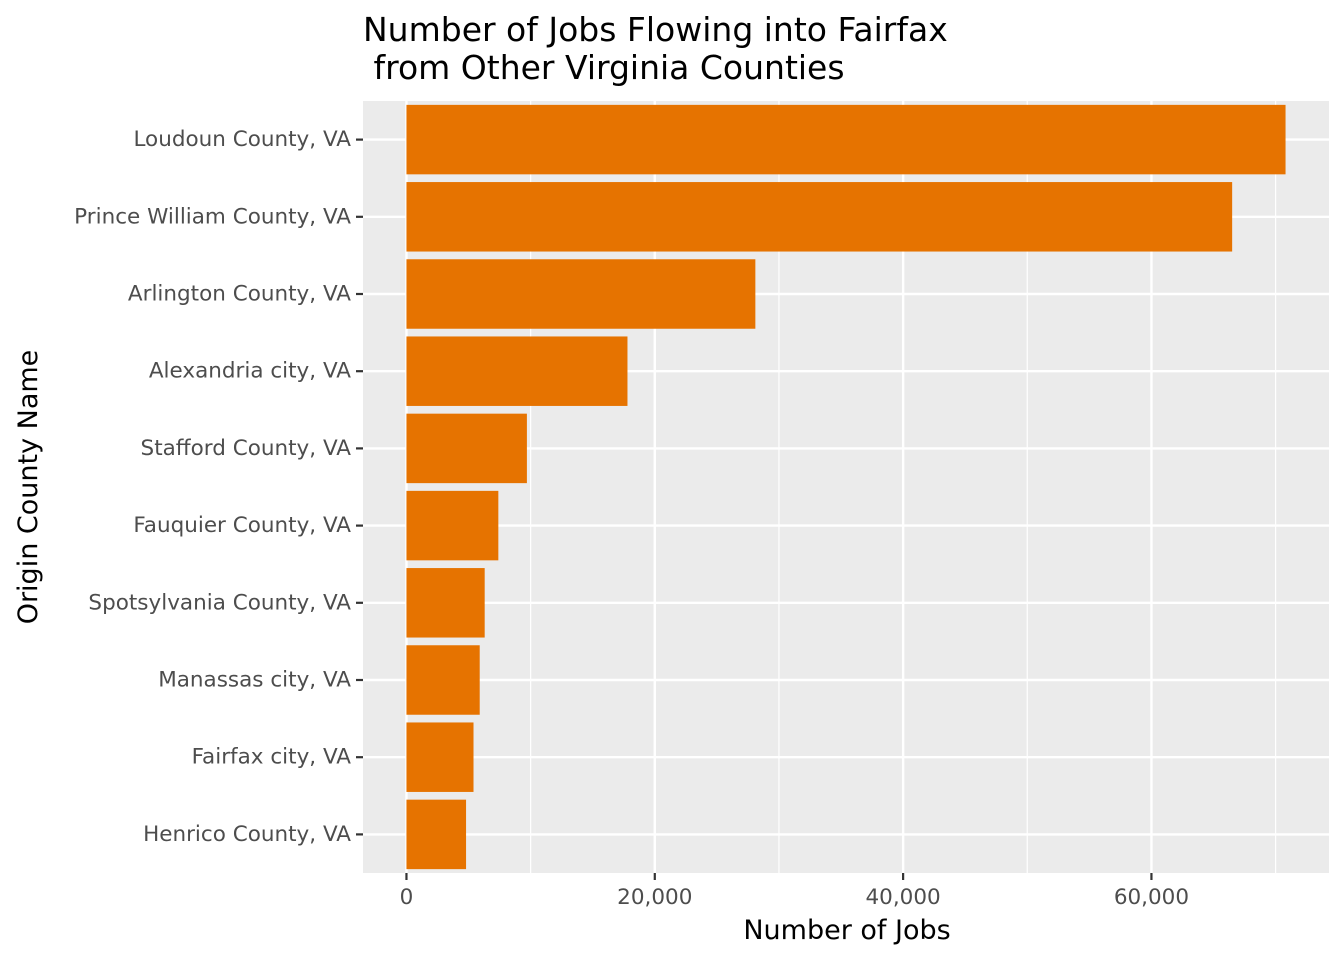  Describe the element at coordinates (254, 680) in the screenshot. I see `y-tick-label-7: Manassas city, VA` at that location.